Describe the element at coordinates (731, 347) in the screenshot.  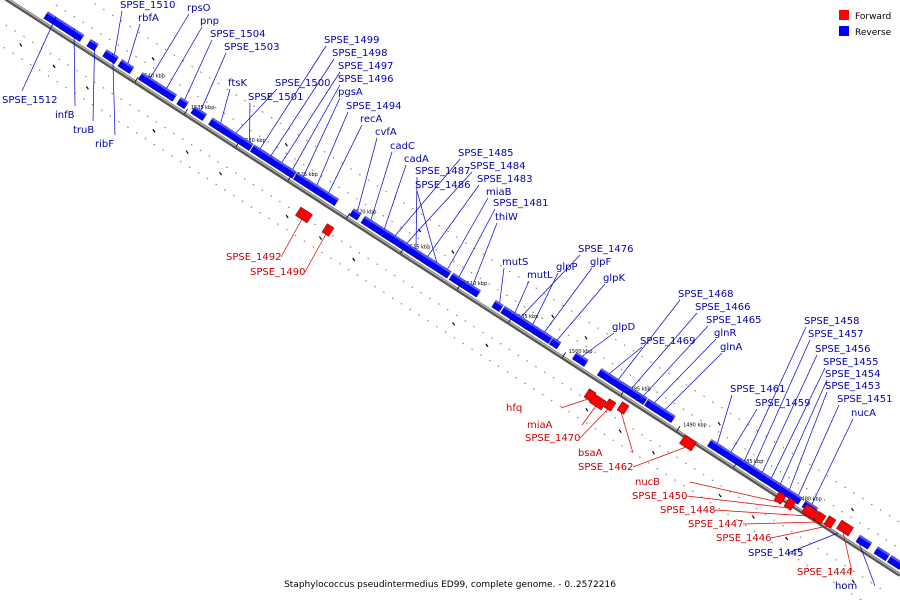
I see `gene-label-reverse: glnA` at that location.